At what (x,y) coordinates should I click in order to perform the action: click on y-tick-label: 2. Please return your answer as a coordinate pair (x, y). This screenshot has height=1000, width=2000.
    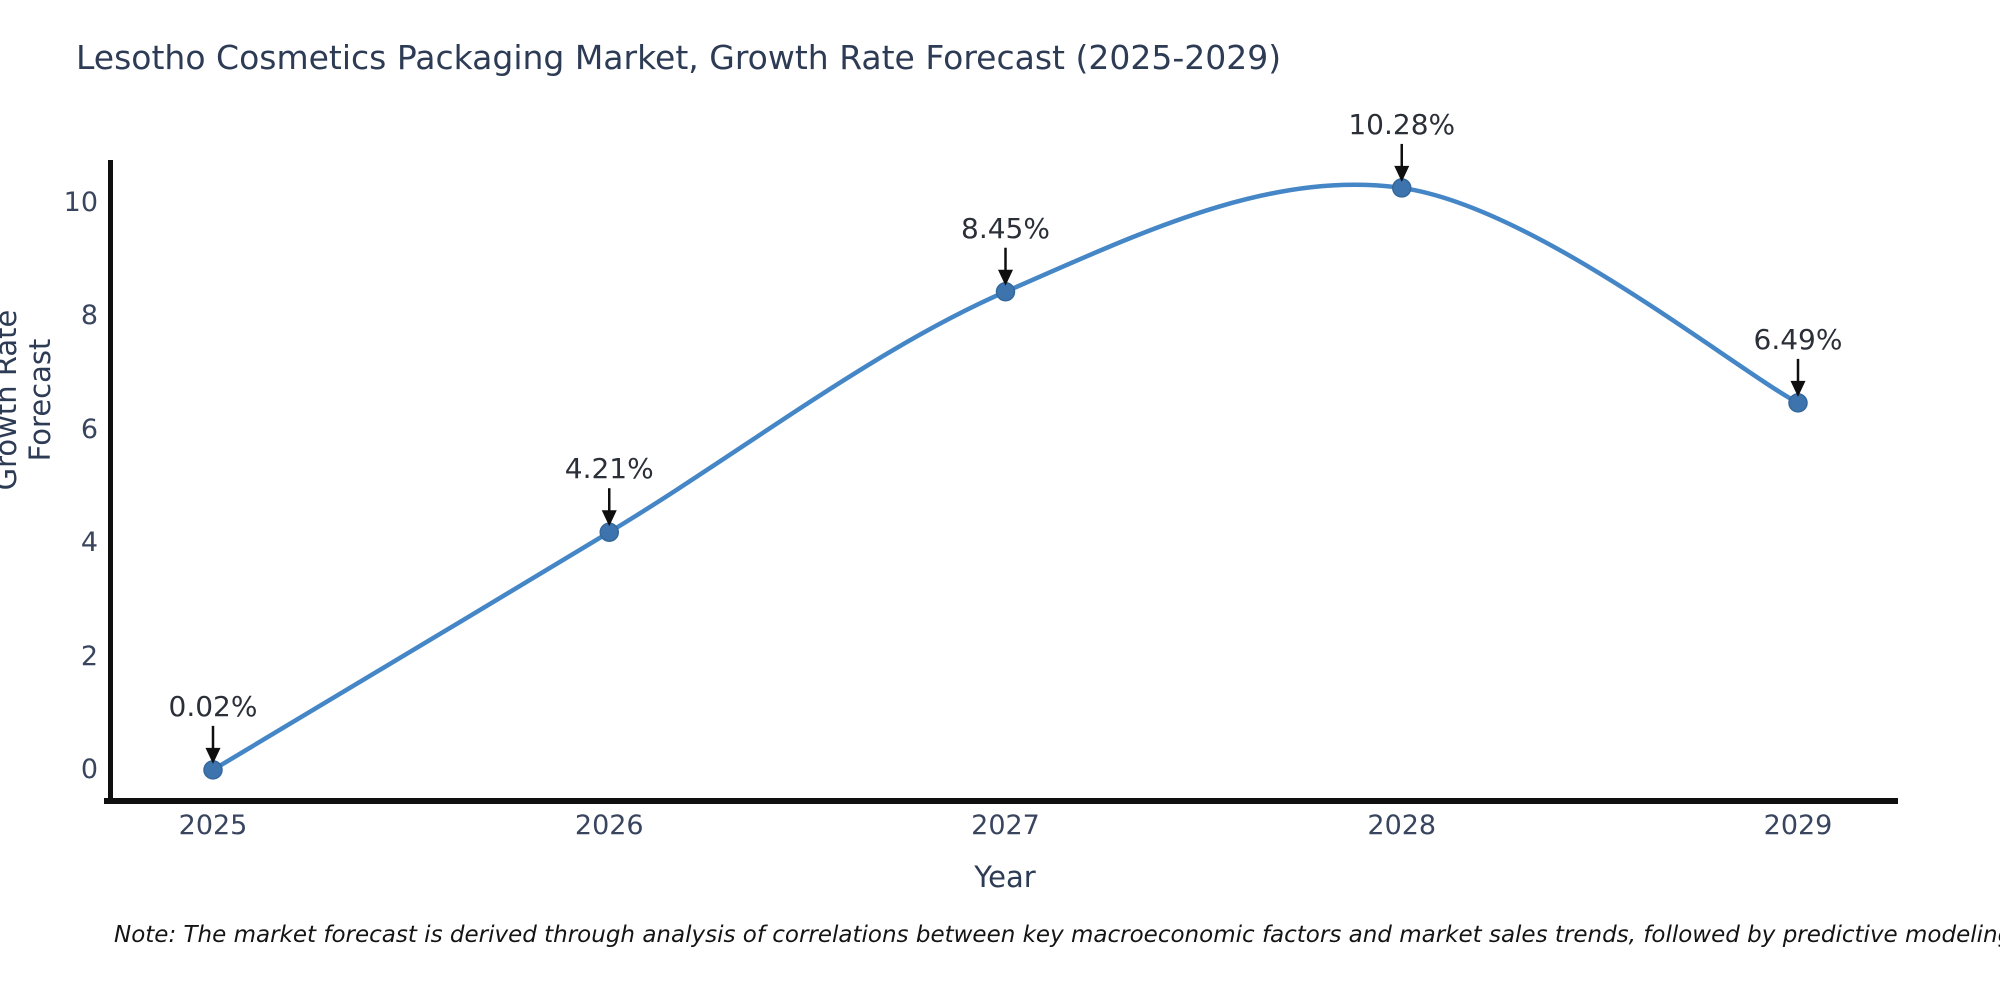
    Looking at the image, I should click on (89, 656).